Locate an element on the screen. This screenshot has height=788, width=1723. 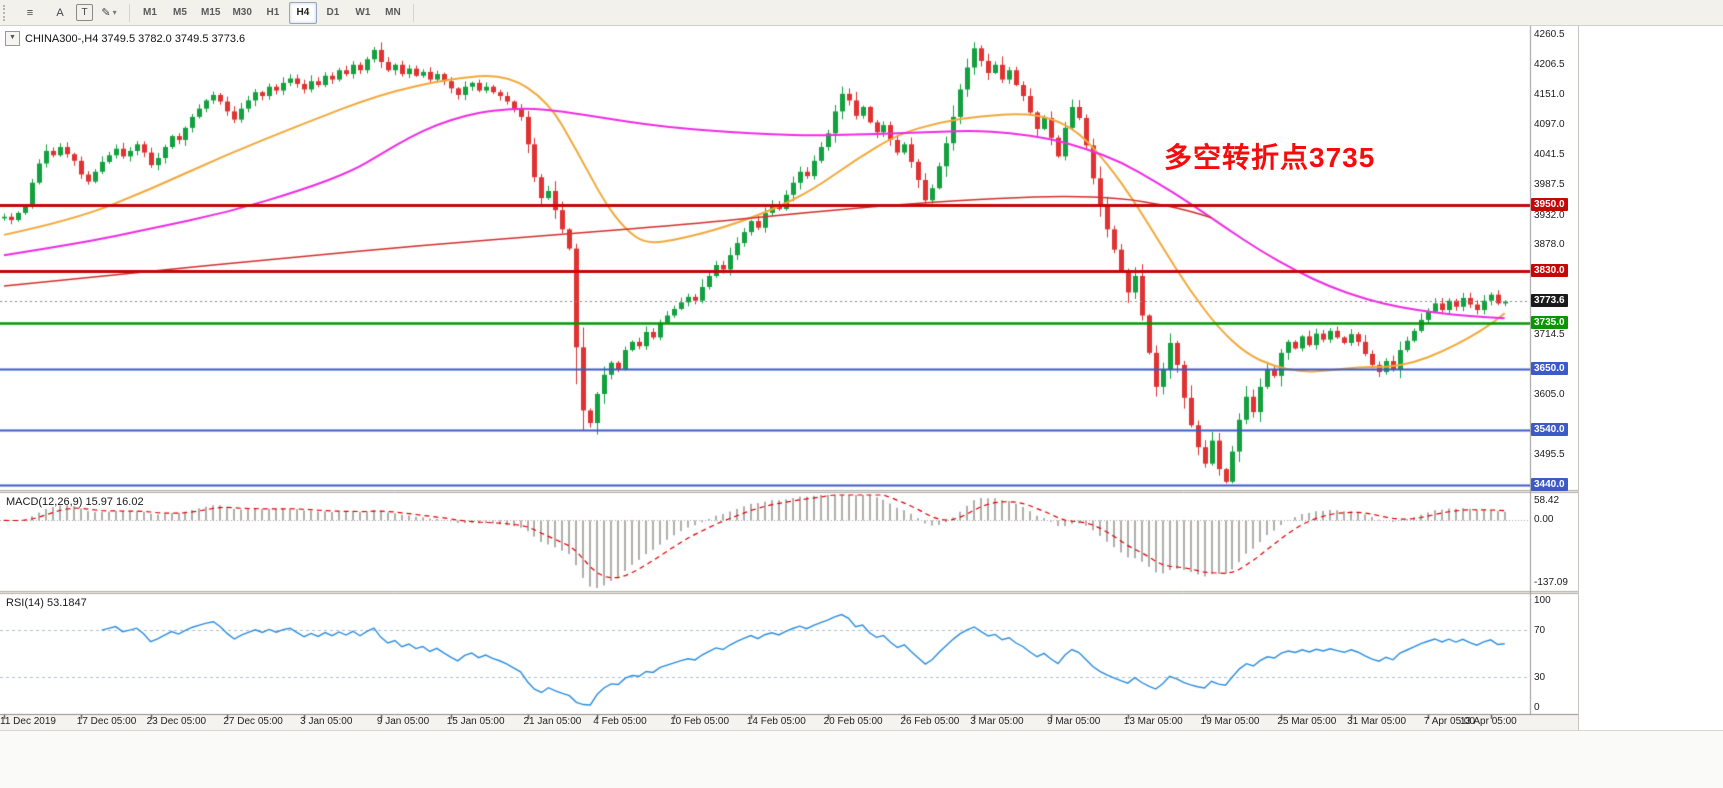
timeframe-m15-button: M15 is located at coordinates (211, 12).